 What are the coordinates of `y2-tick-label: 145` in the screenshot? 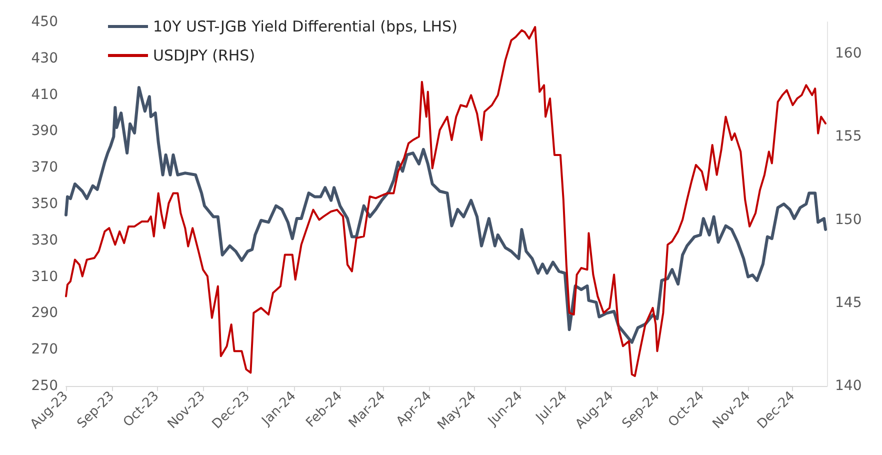 It's located at (848, 302).